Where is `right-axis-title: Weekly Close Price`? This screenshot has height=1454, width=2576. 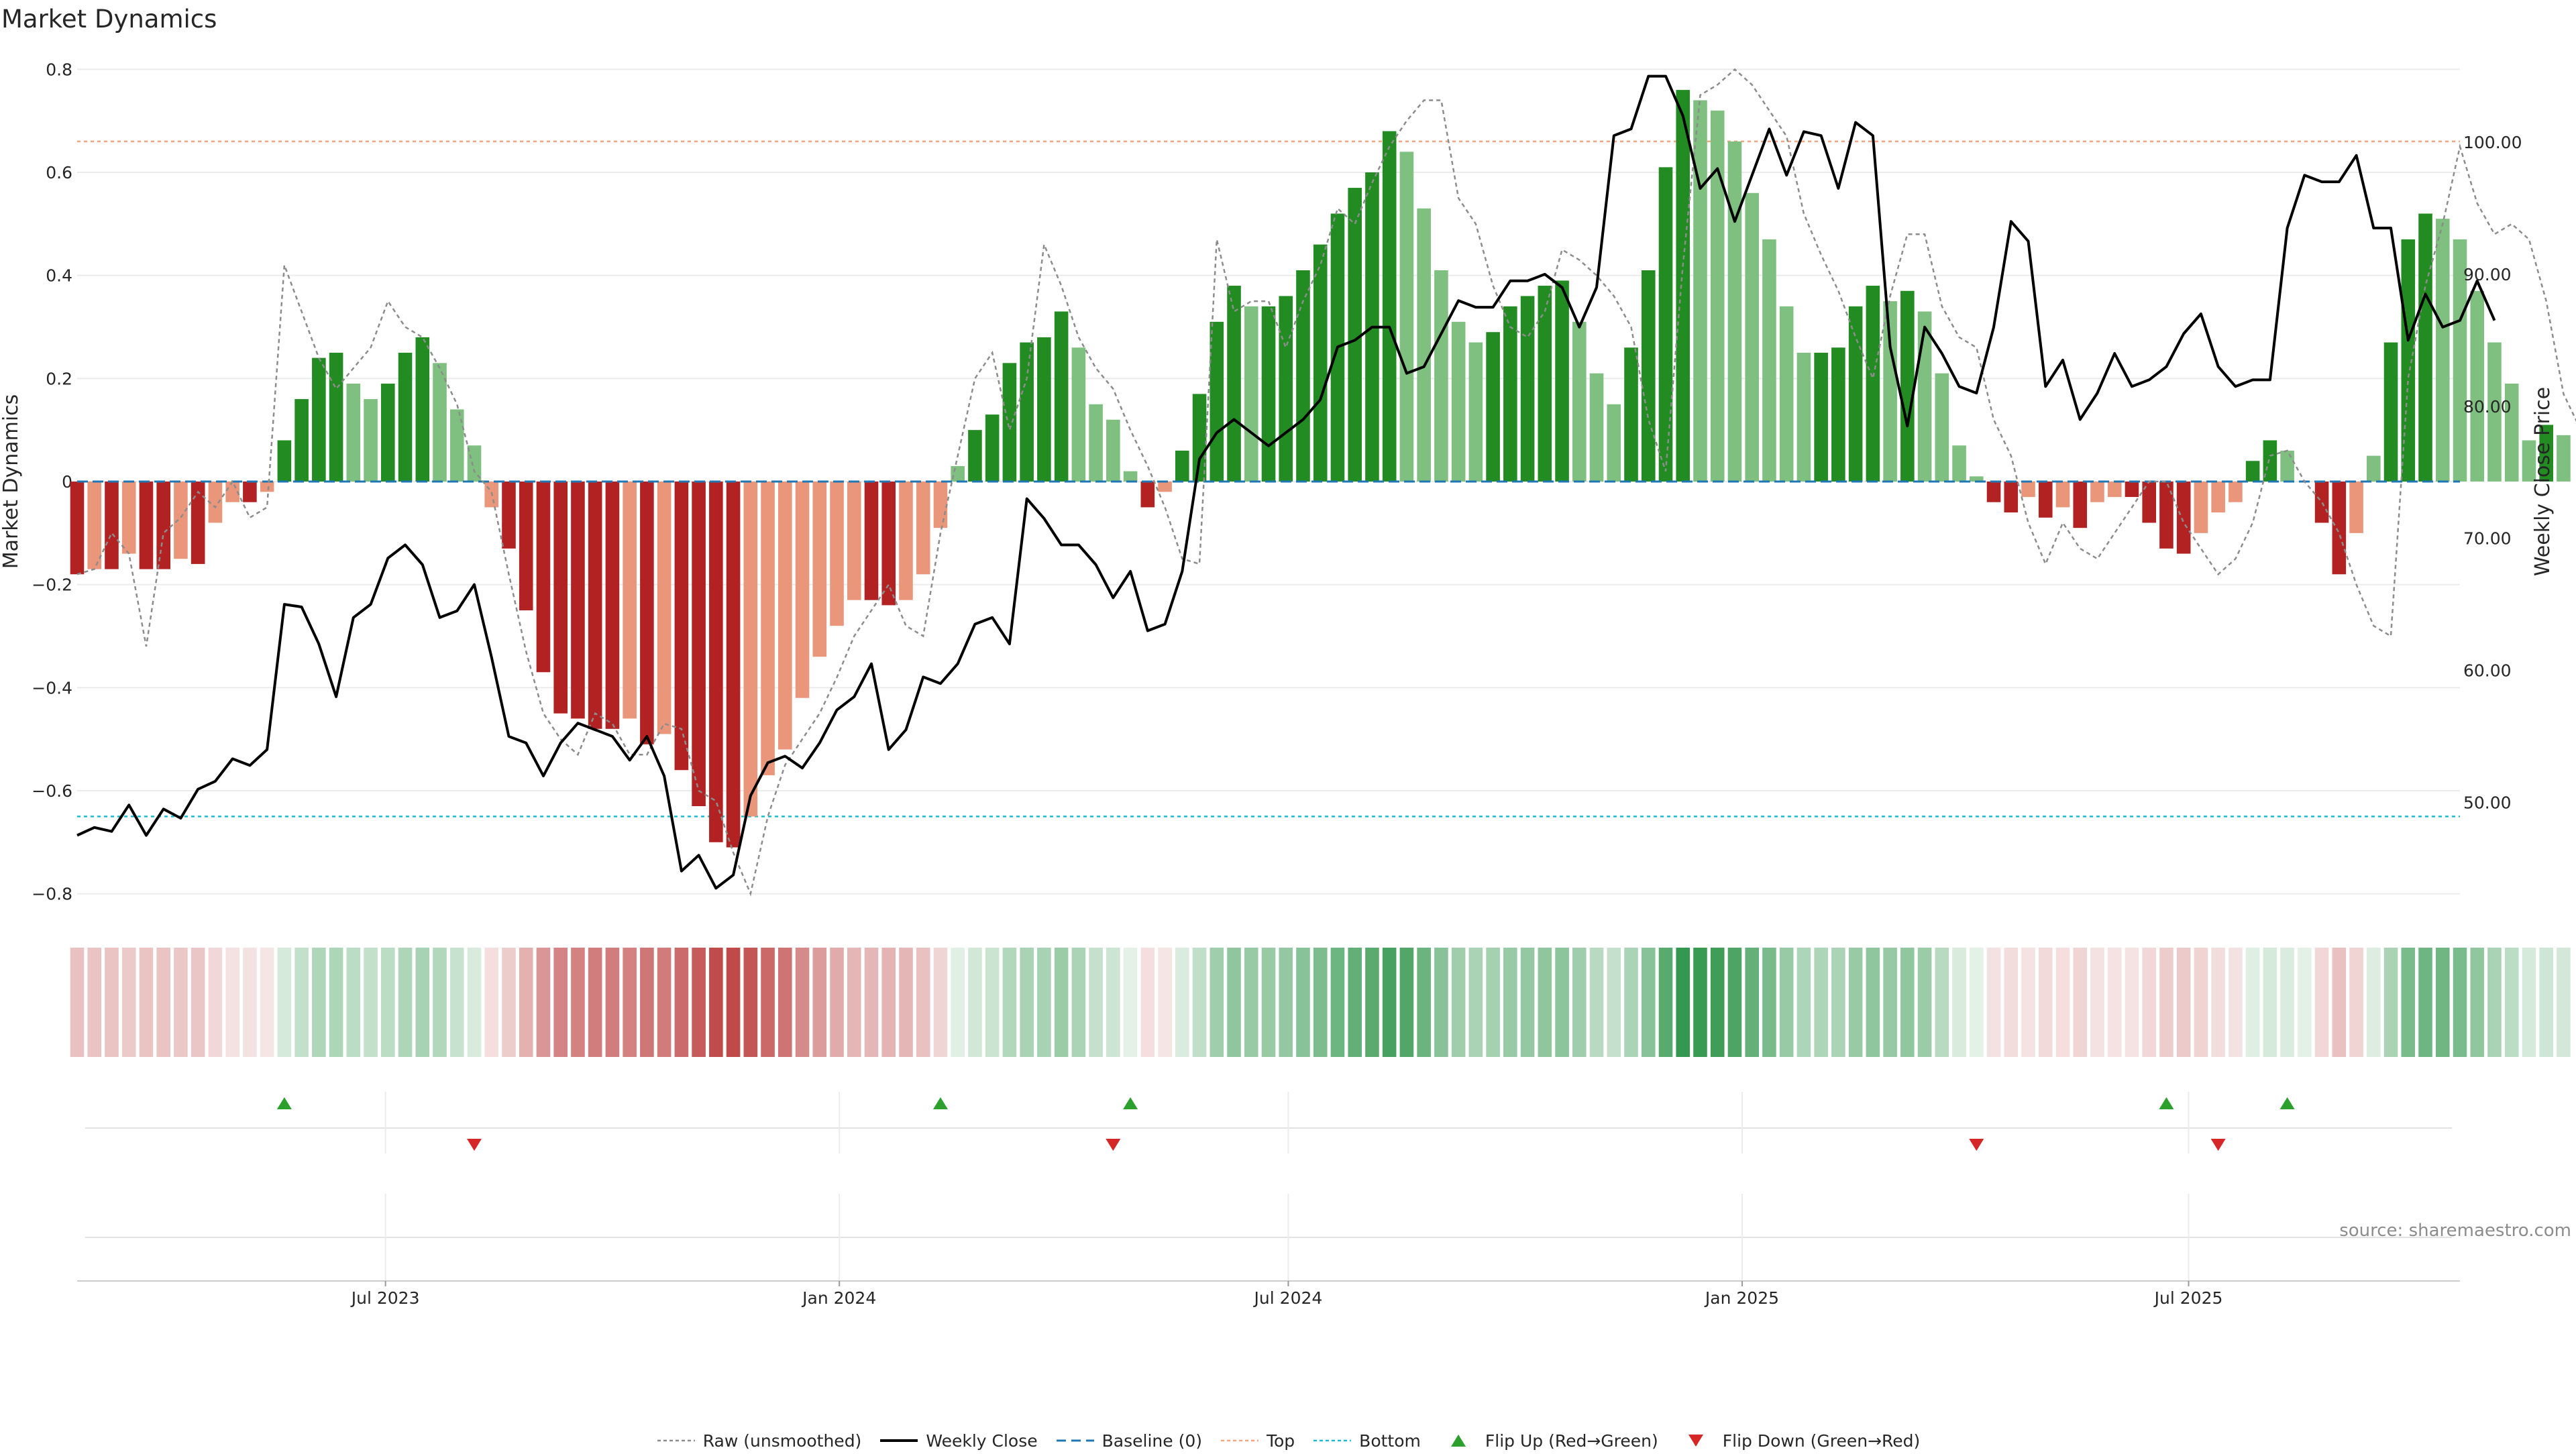 right-axis-title: Weekly Close Price is located at coordinates (2543, 481).